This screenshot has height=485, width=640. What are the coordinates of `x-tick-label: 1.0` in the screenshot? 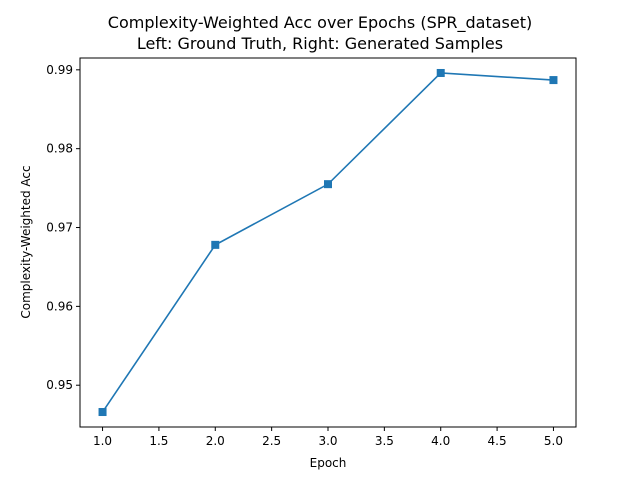 It's located at (102, 441).